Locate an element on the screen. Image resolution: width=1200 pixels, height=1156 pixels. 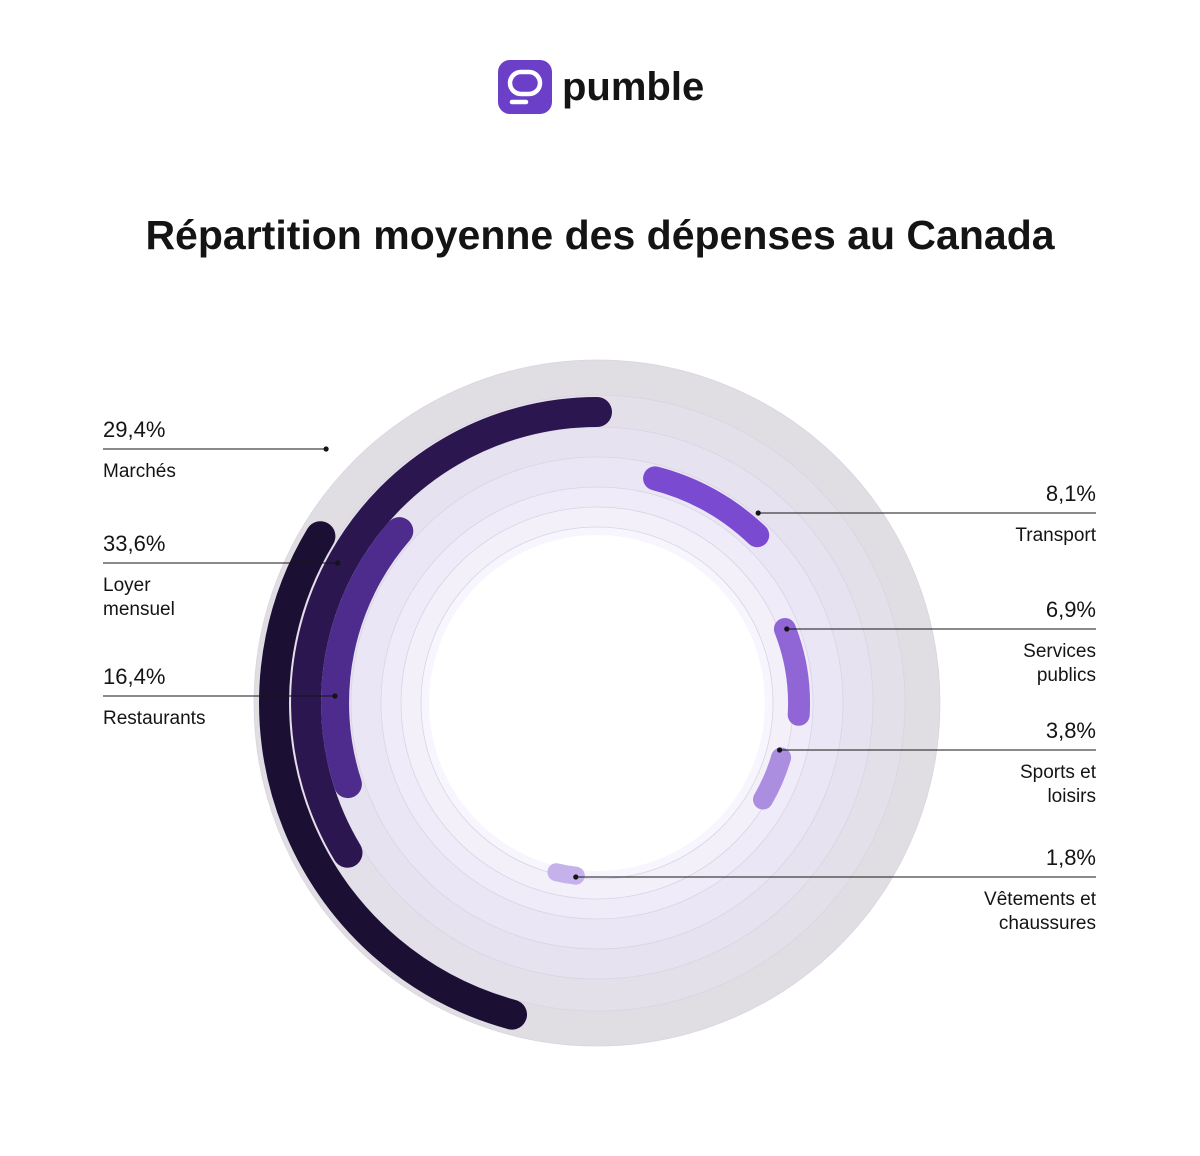
category-label: Services is located at coordinates (1059, 651).